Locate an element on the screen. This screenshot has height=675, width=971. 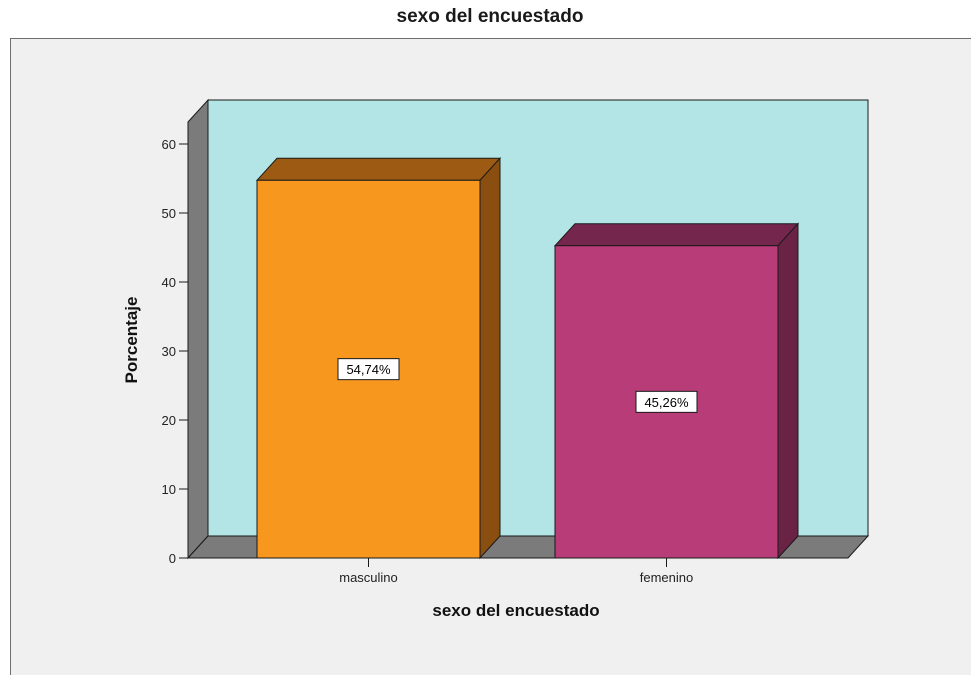
y-tick-label: 0 is located at coordinates (172, 558).